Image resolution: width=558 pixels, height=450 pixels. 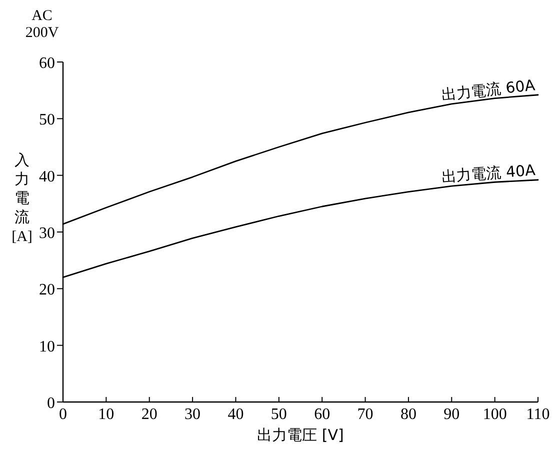 I want to click on x-tick-label: 10, so click(x=106, y=414).